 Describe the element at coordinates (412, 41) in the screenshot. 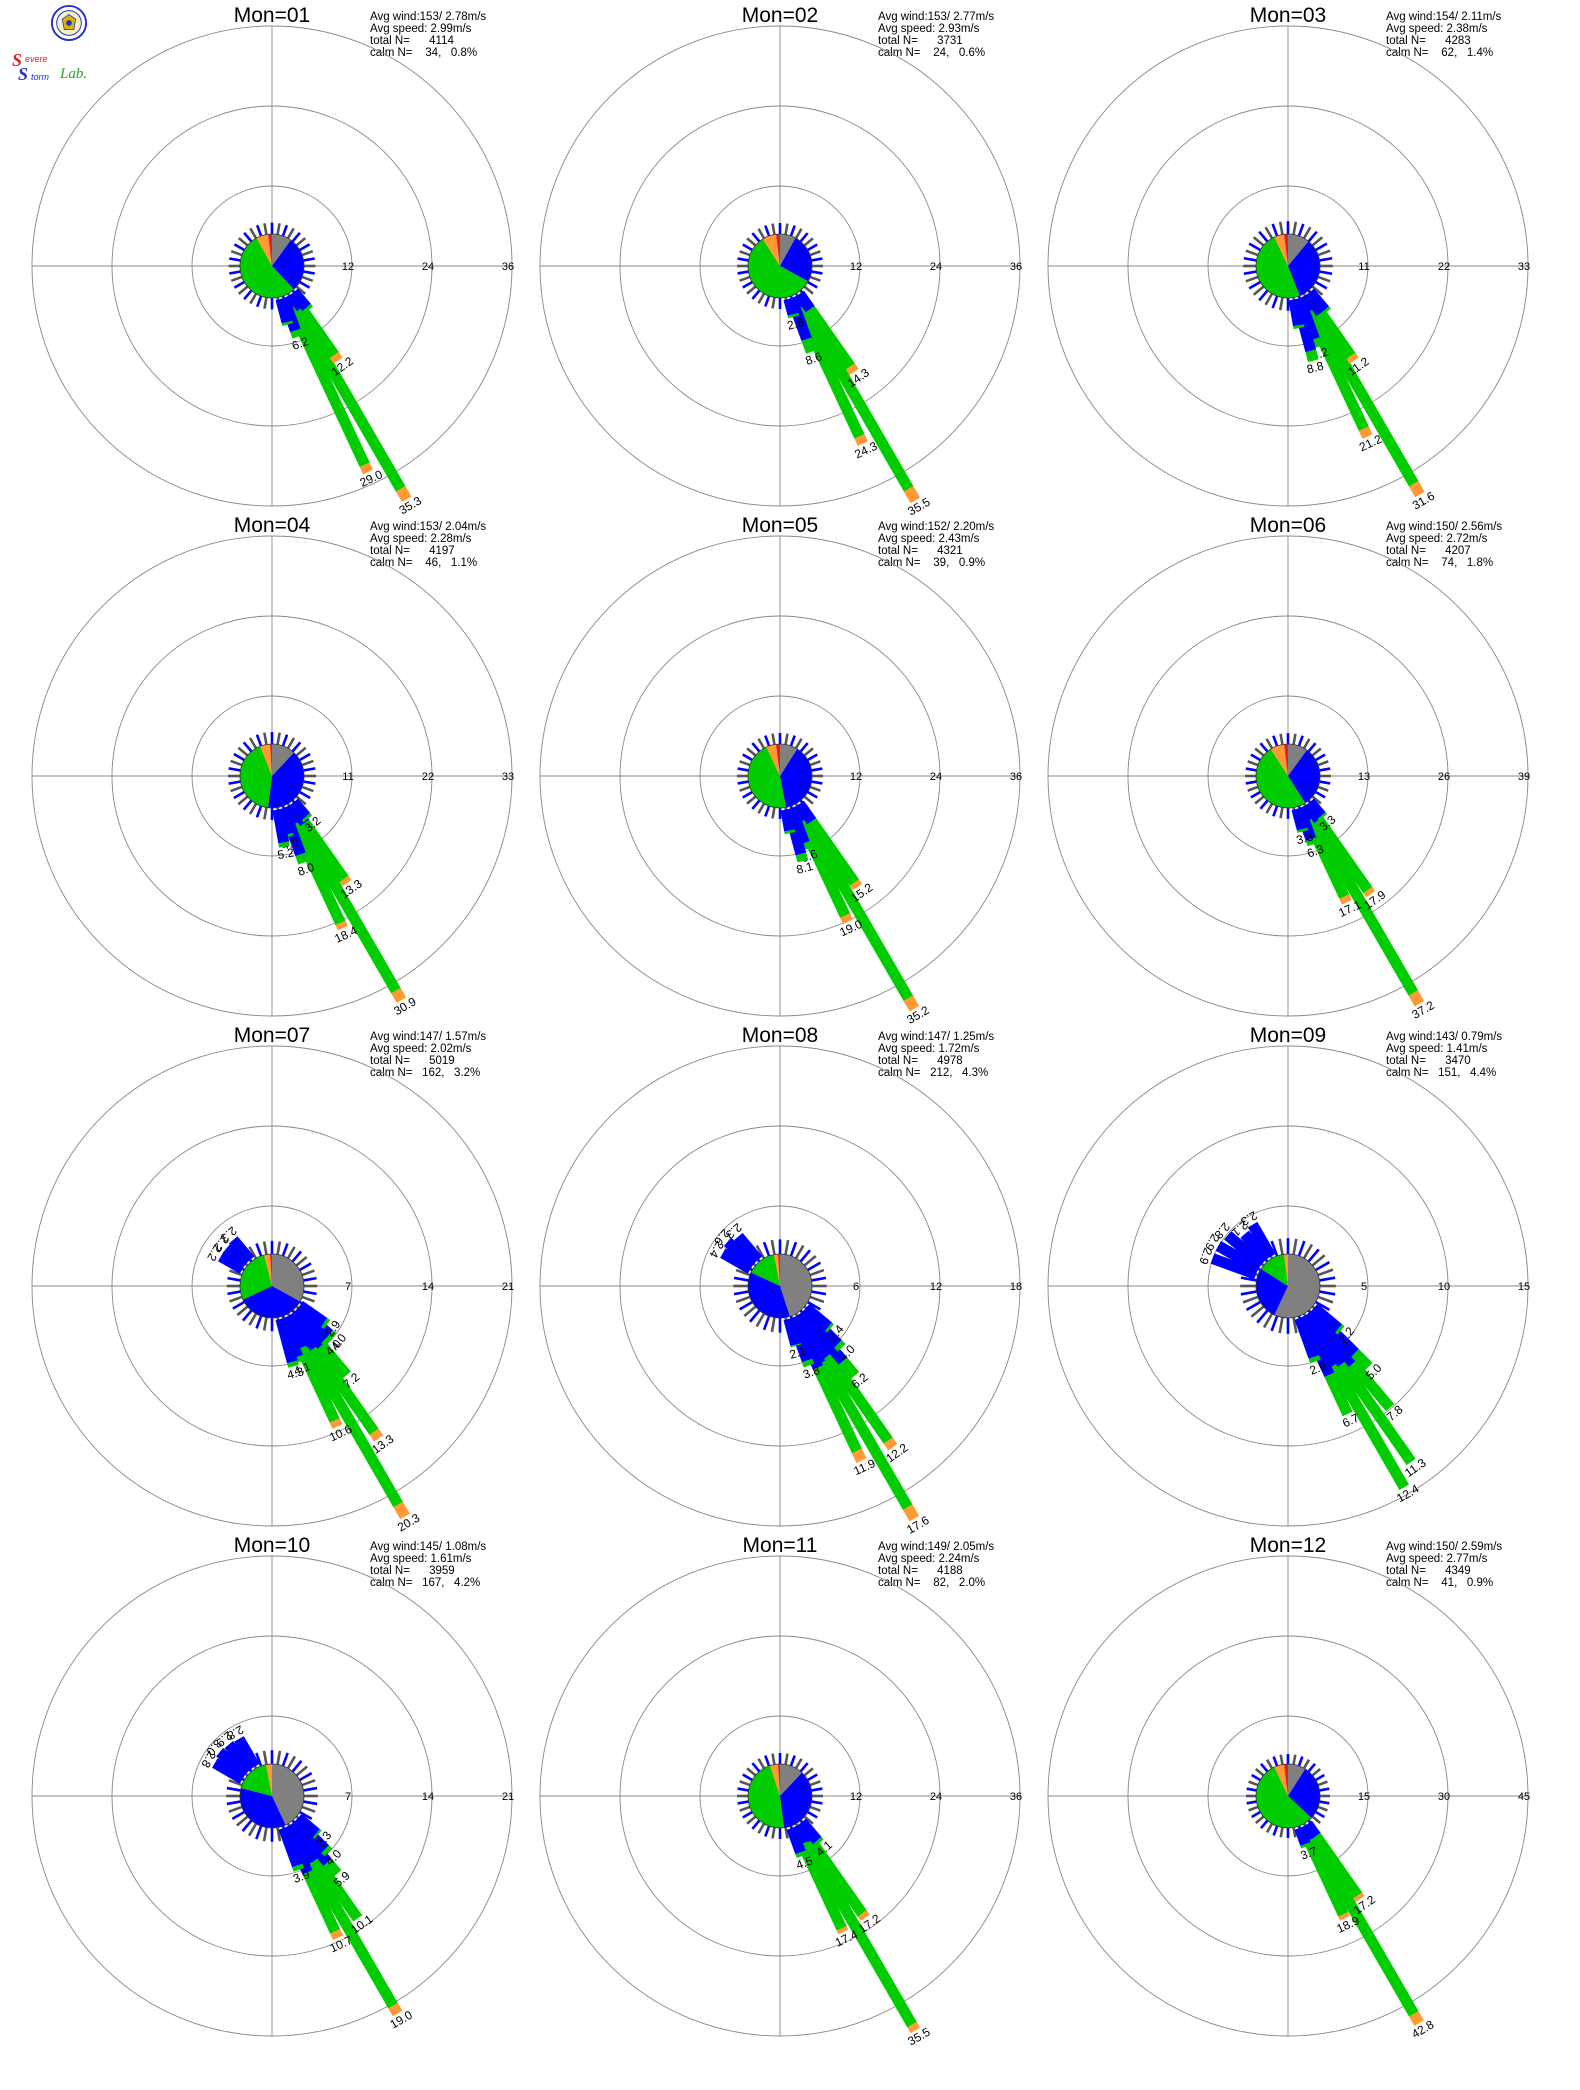

I see `stats-line: total N= 4114` at that location.